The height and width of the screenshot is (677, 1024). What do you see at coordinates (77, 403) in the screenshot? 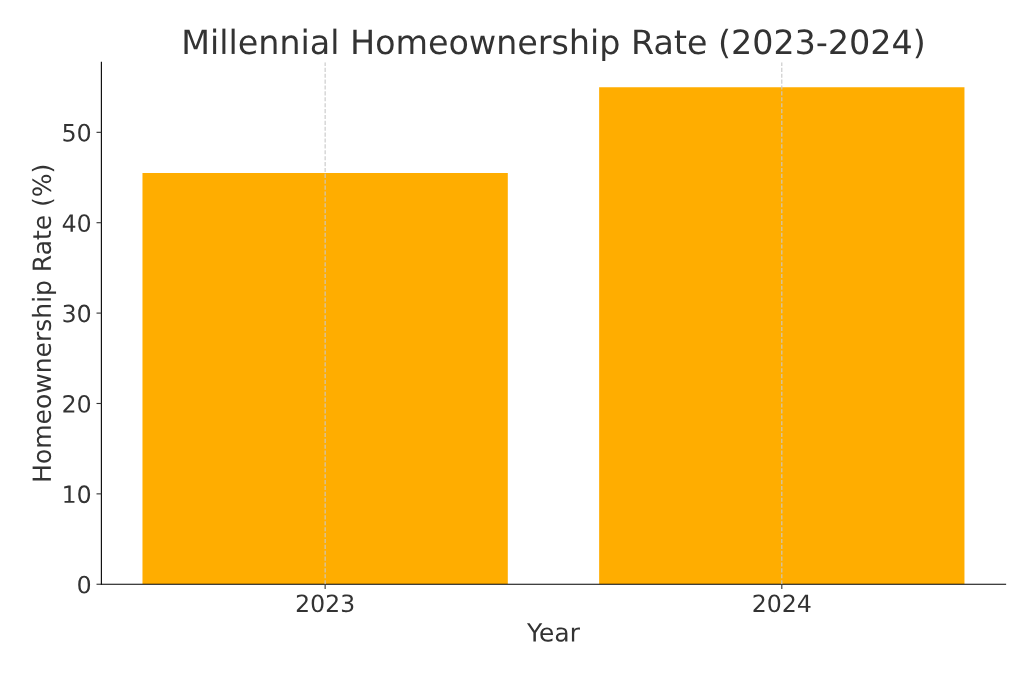
I see `y-tick-label: 20` at bounding box center [77, 403].